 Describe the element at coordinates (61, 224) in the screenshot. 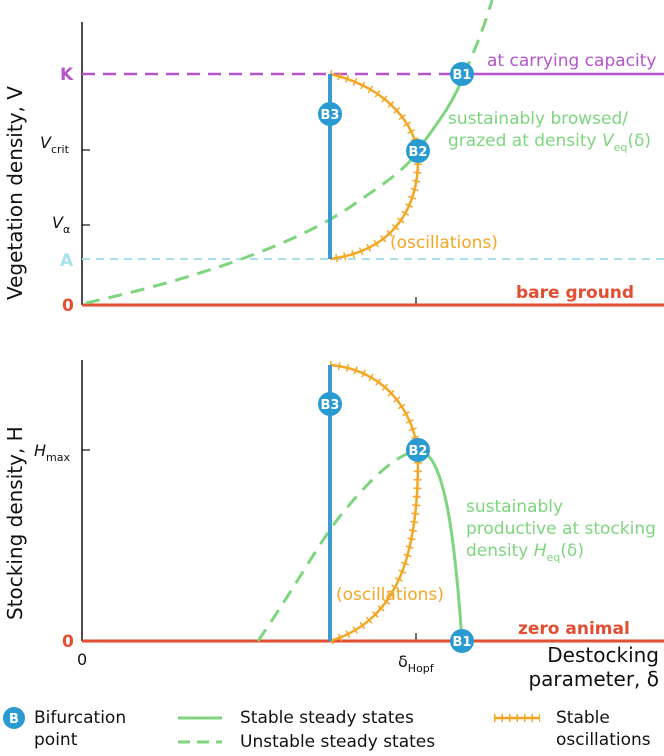

I see `tick-valpha: Vα` at that location.